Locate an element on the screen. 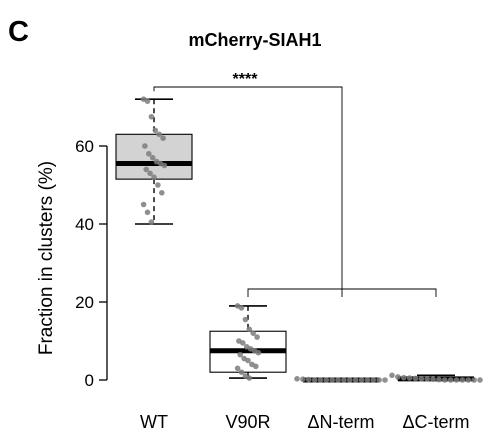 This screenshot has height=448, width=491. chart-title: mCherry-SIAH1 is located at coordinates (254, 40).